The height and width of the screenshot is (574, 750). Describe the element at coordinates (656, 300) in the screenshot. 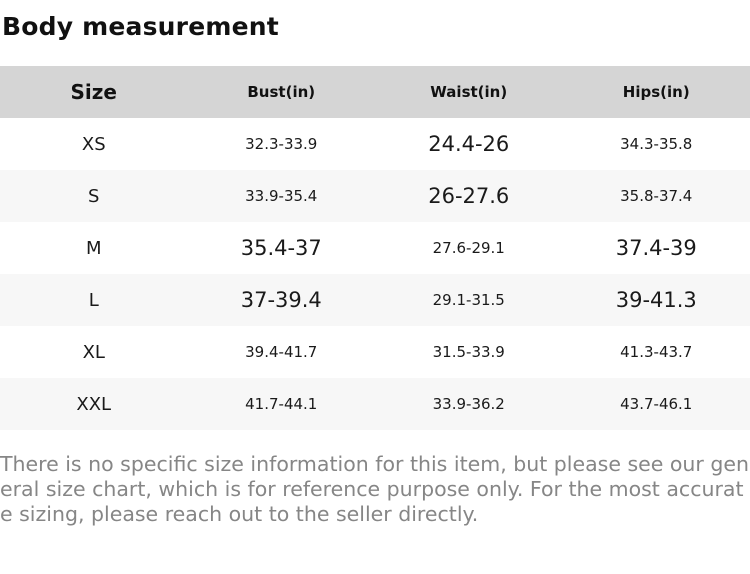

I see `hips-value: 39-41.3` at that location.